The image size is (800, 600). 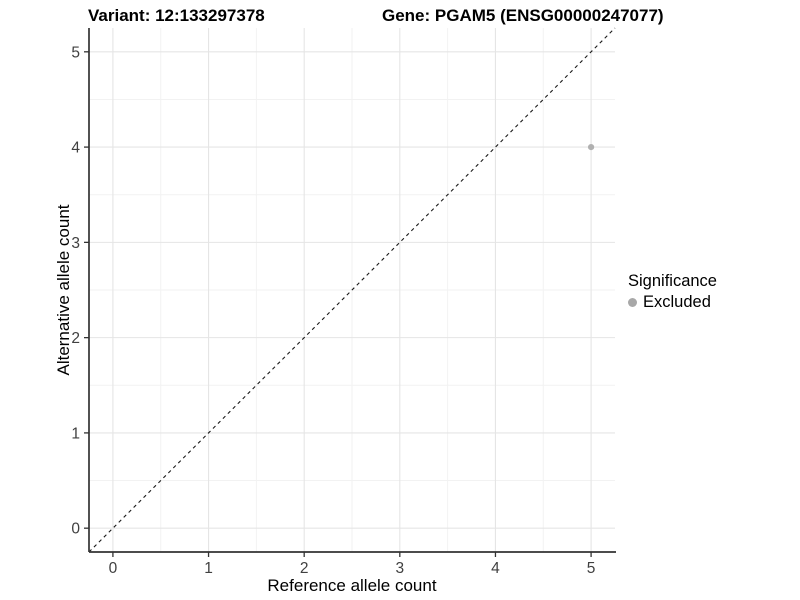 I want to click on x-tick-label: 0, so click(x=113, y=568).